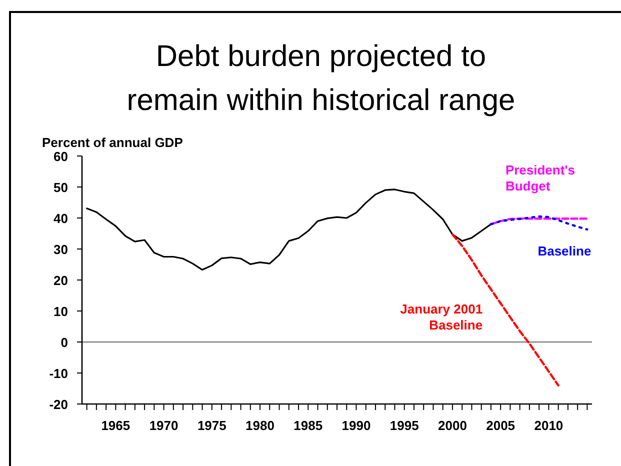 Image resolution: width=621 pixels, height=466 pixels. I want to click on x-tick-label: 1970, so click(163, 425).